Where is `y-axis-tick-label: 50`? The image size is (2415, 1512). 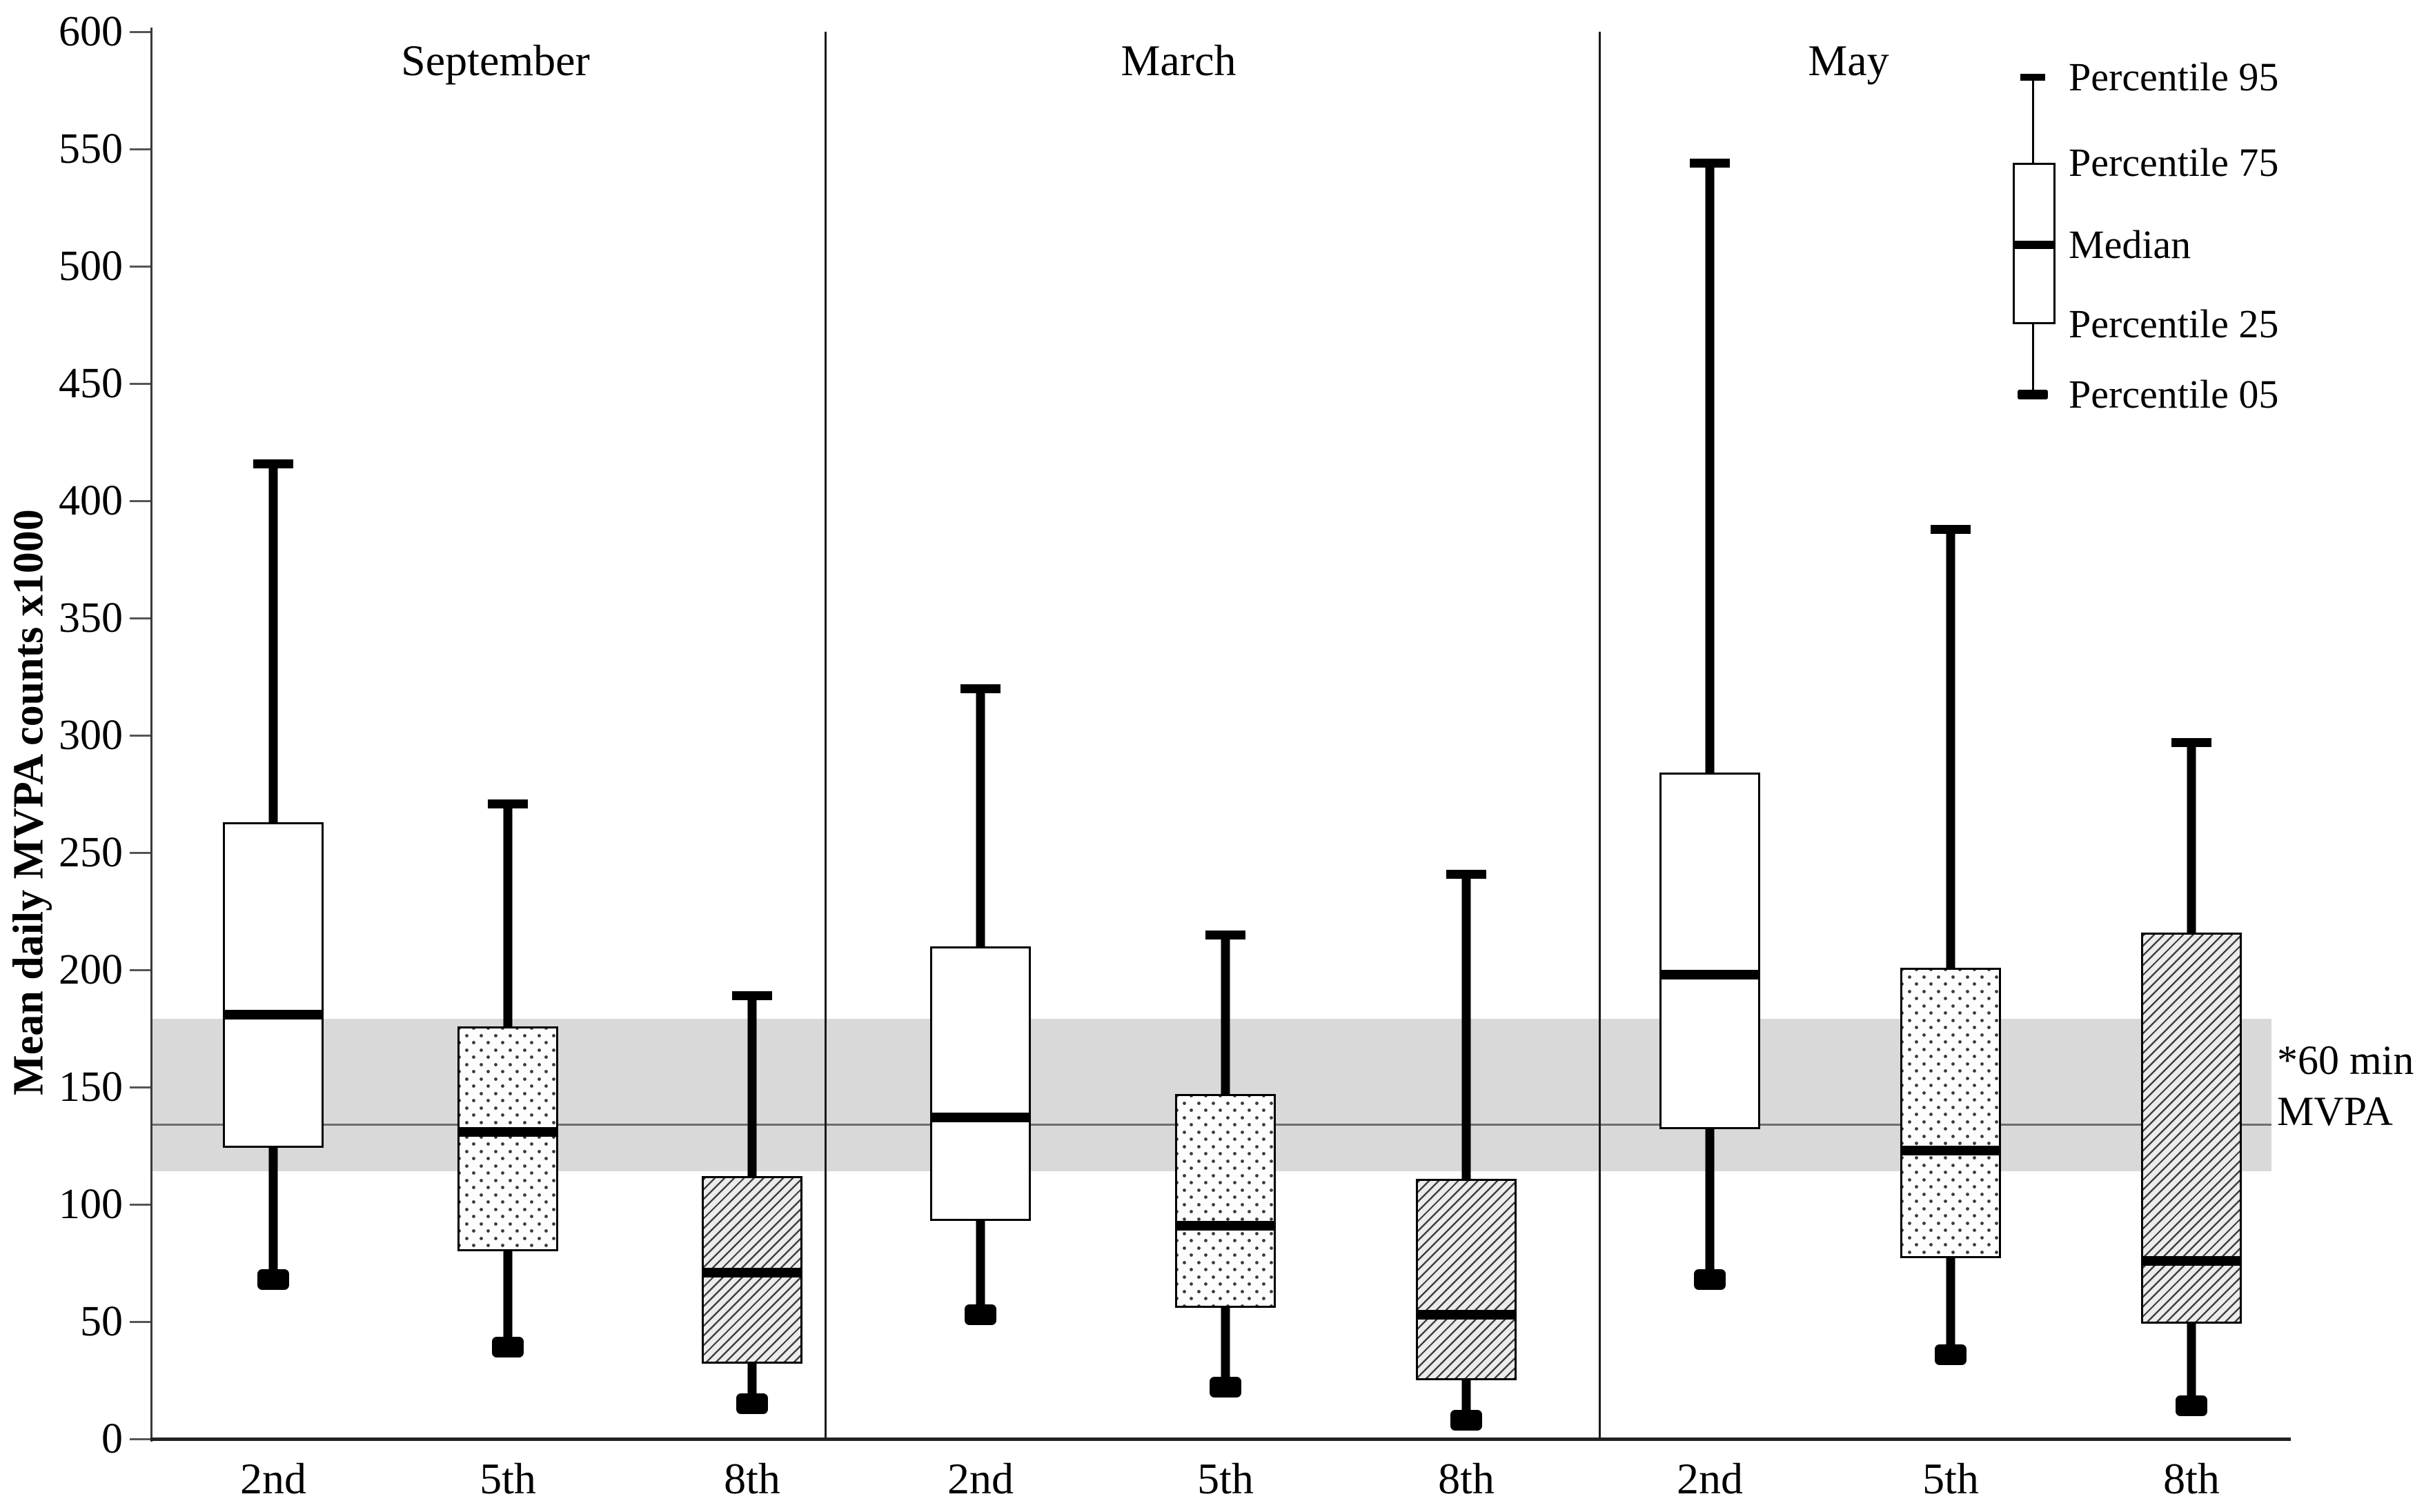
y-axis-tick-label: 50 is located at coordinates (101, 1321).